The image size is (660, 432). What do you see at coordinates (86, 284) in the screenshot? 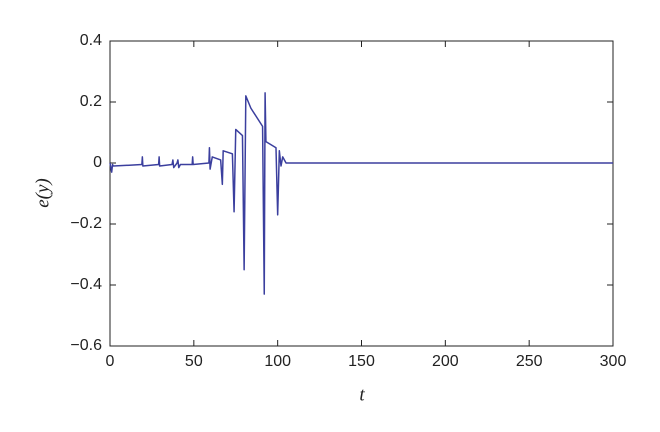
I see `y-tick-label: −0.4` at bounding box center [86, 284].